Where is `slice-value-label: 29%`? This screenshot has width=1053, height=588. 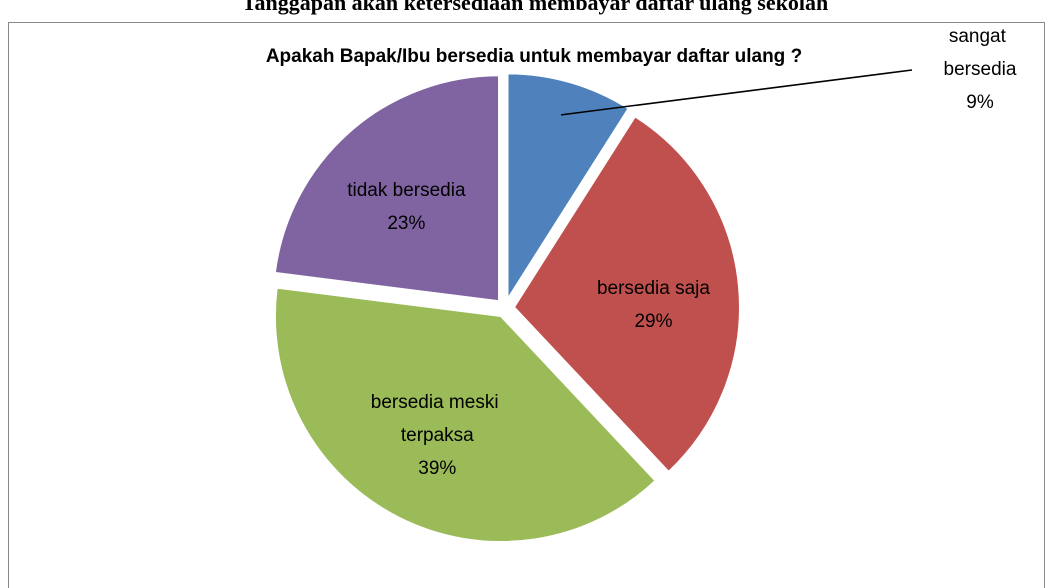 slice-value-label: 29% is located at coordinates (653, 321).